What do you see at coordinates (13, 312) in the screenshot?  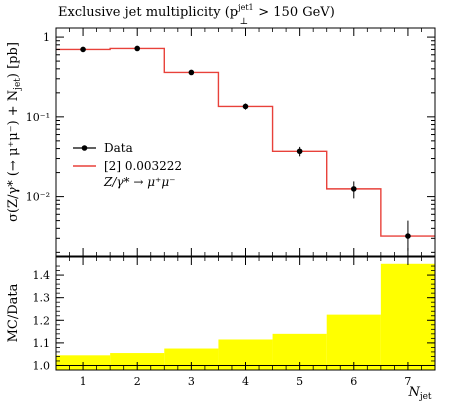 I see `ratio-y-axis-label: MC/Data` at bounding box center [13, 312].